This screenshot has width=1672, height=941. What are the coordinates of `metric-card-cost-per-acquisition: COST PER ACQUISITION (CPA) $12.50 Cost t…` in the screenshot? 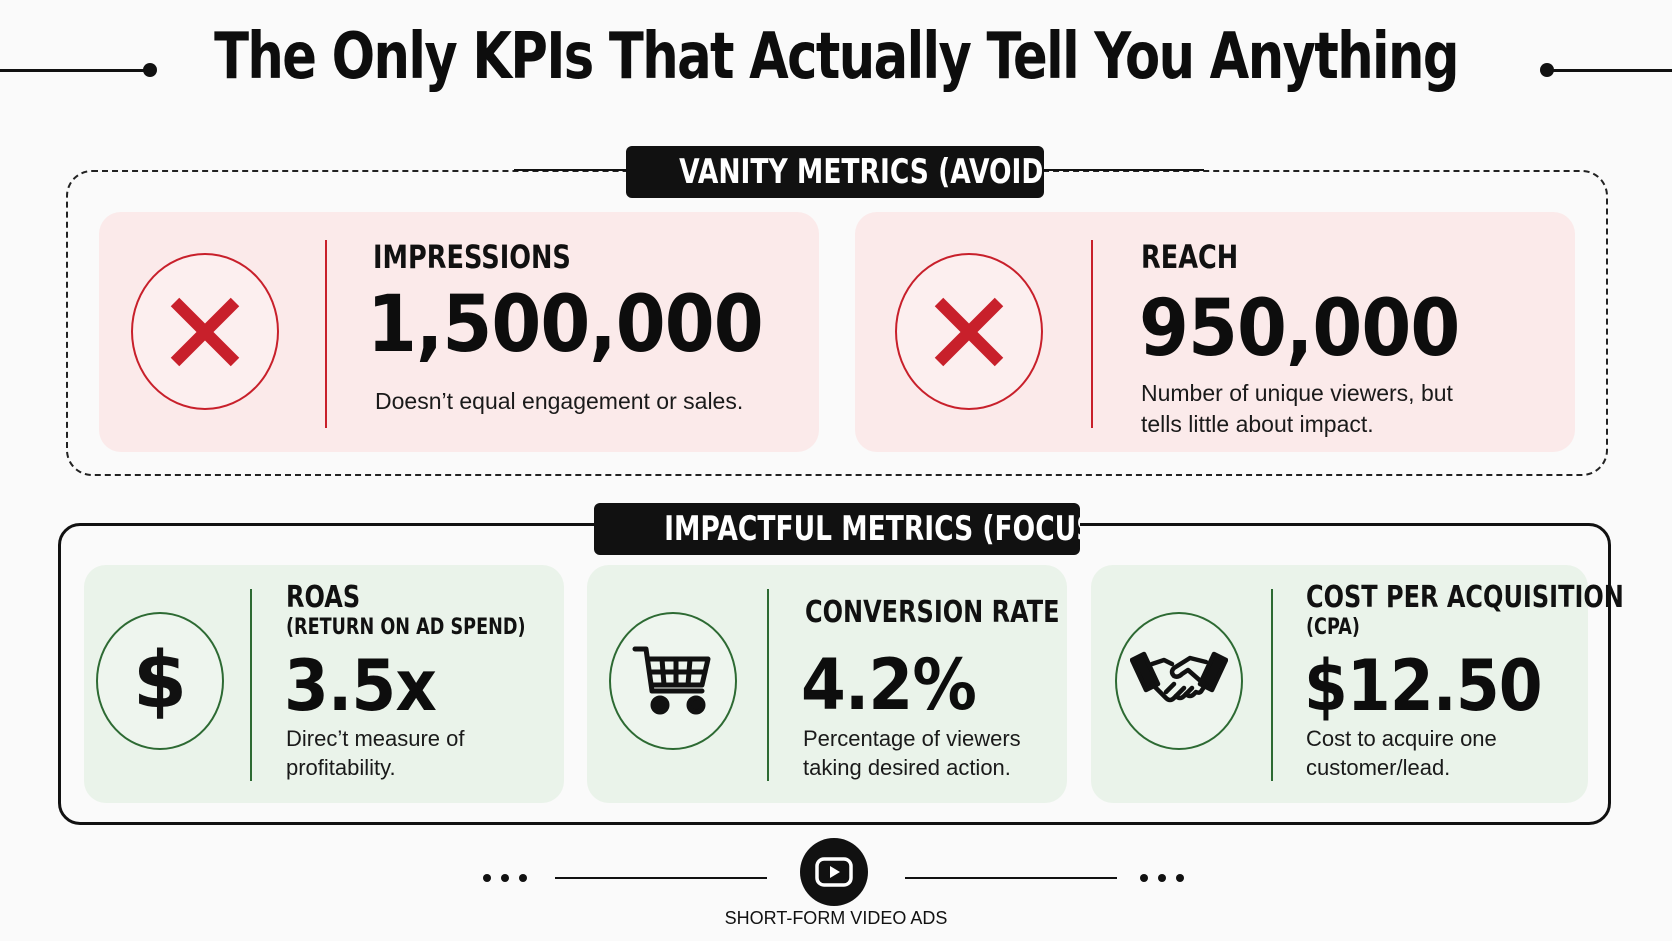 It's located at (1357, 684).